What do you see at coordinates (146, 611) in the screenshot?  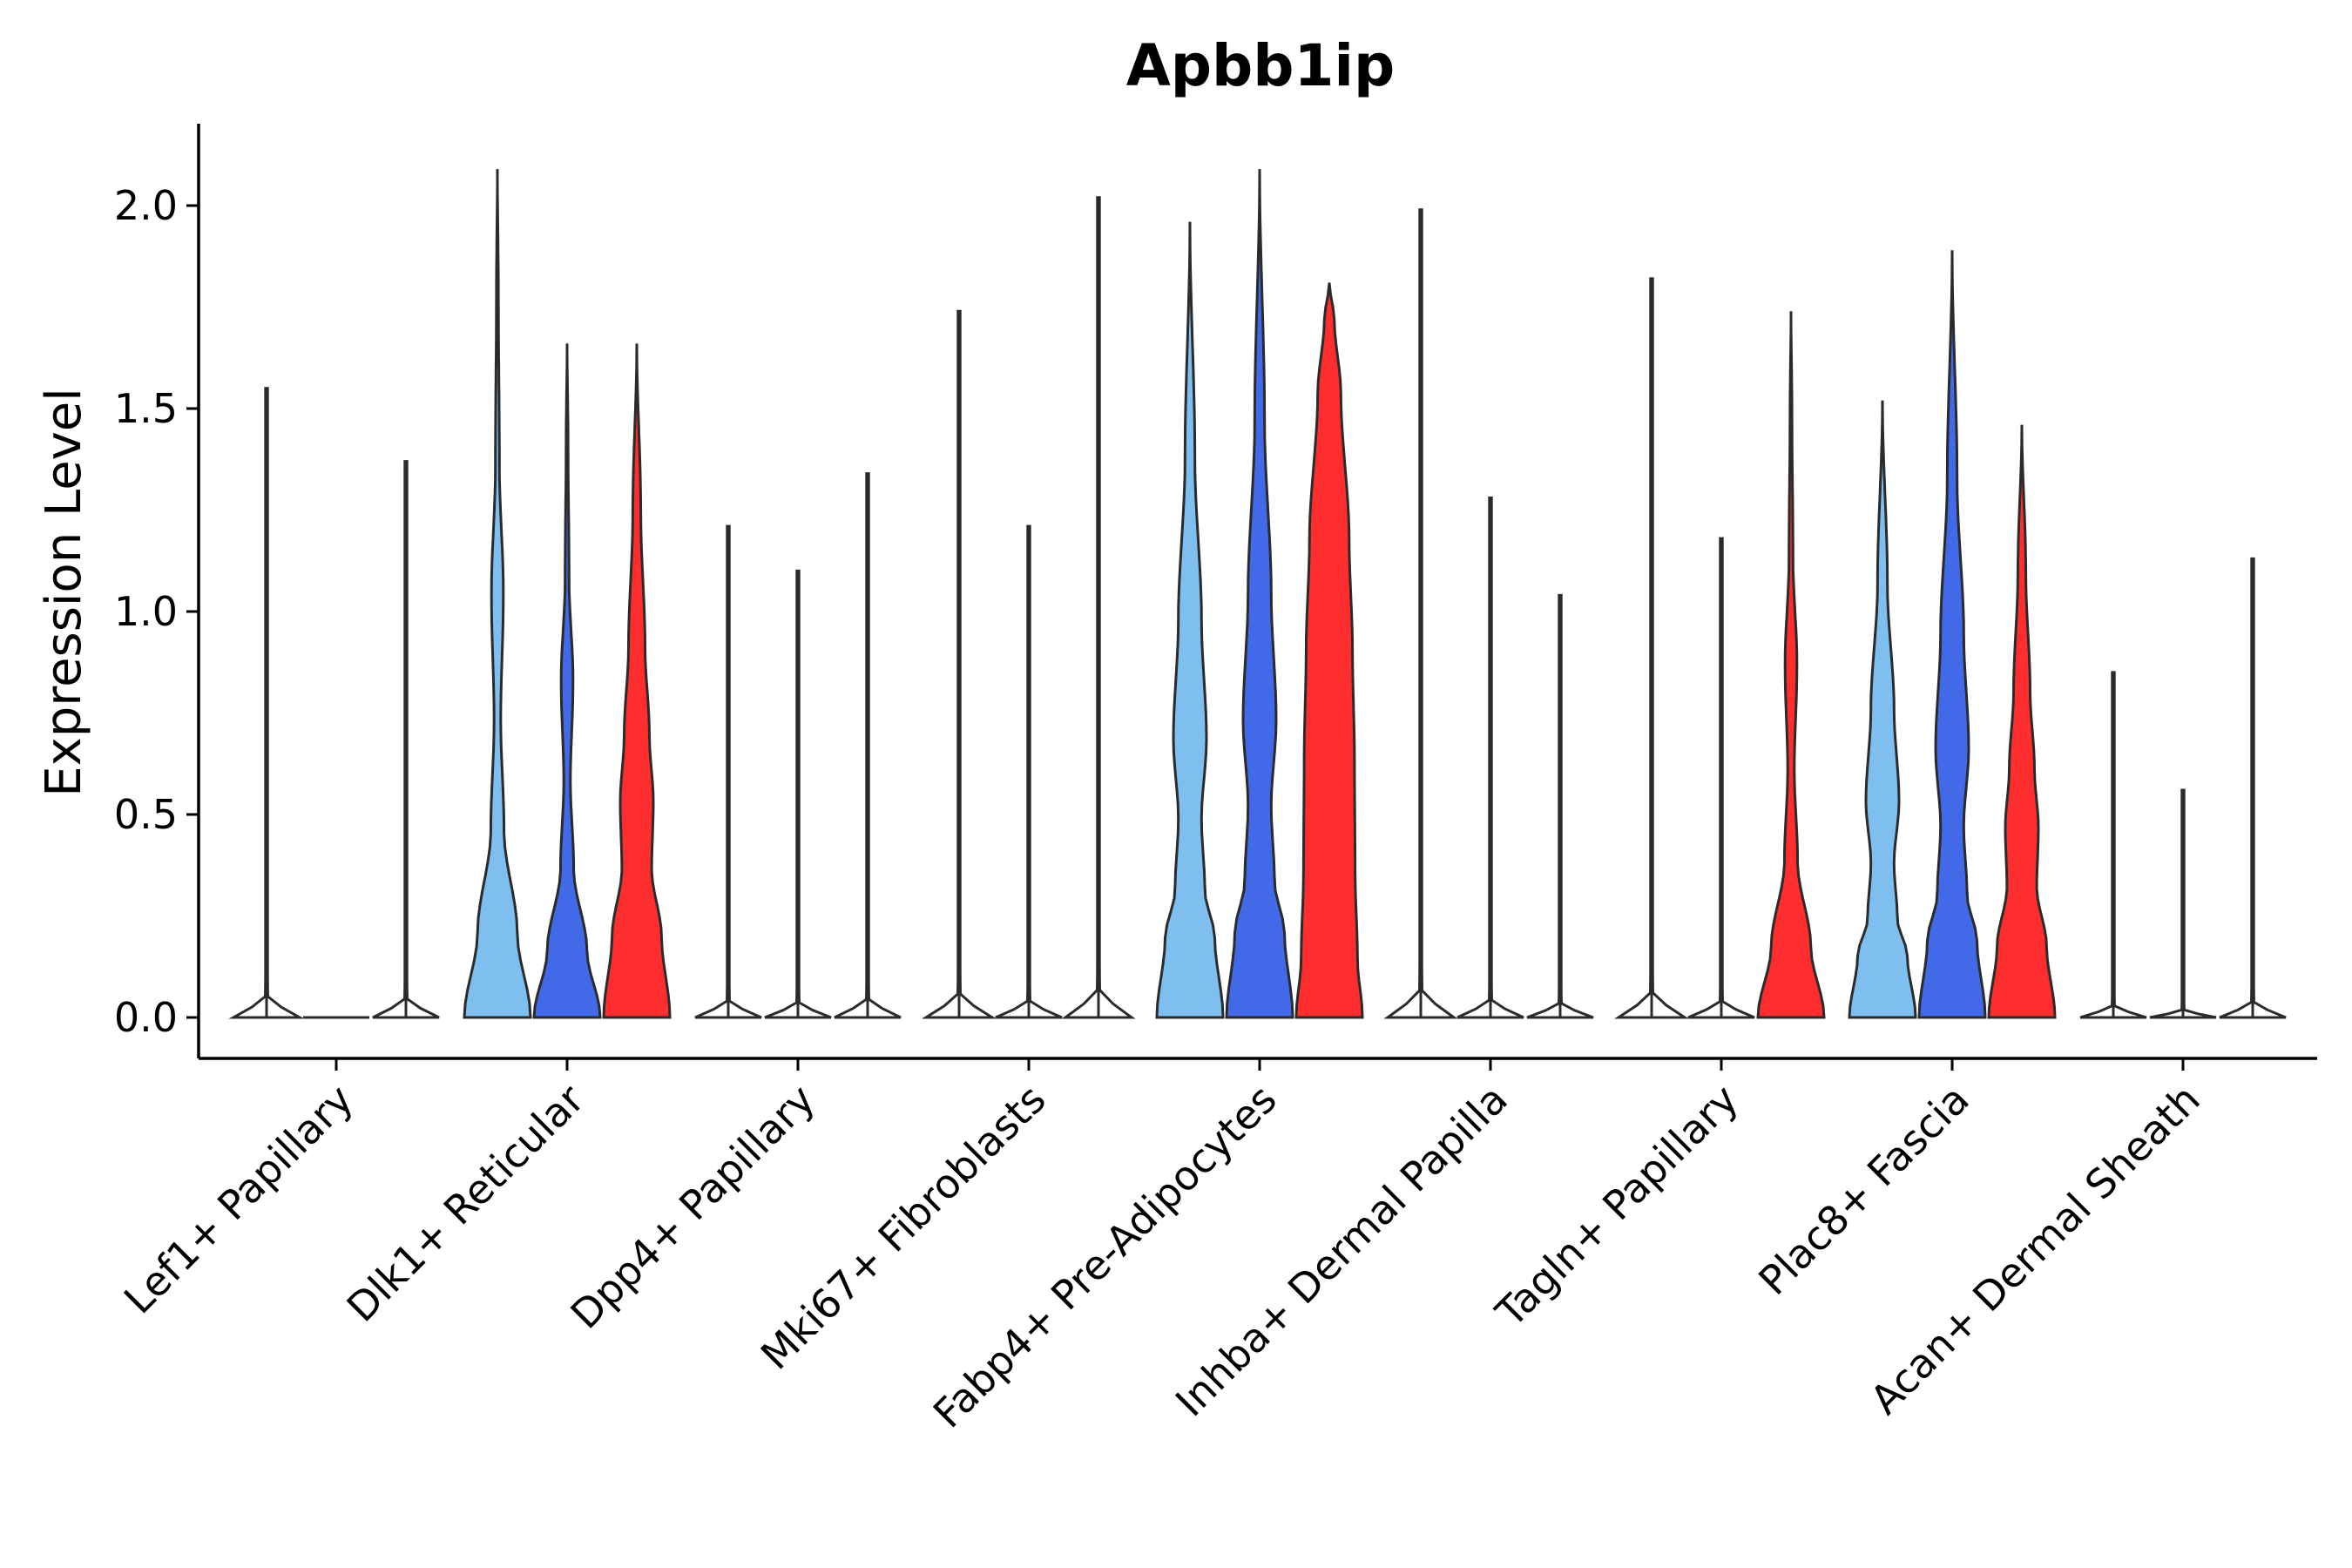 I see `y-tick-label: 1.0` at bounding box center [146, 611].